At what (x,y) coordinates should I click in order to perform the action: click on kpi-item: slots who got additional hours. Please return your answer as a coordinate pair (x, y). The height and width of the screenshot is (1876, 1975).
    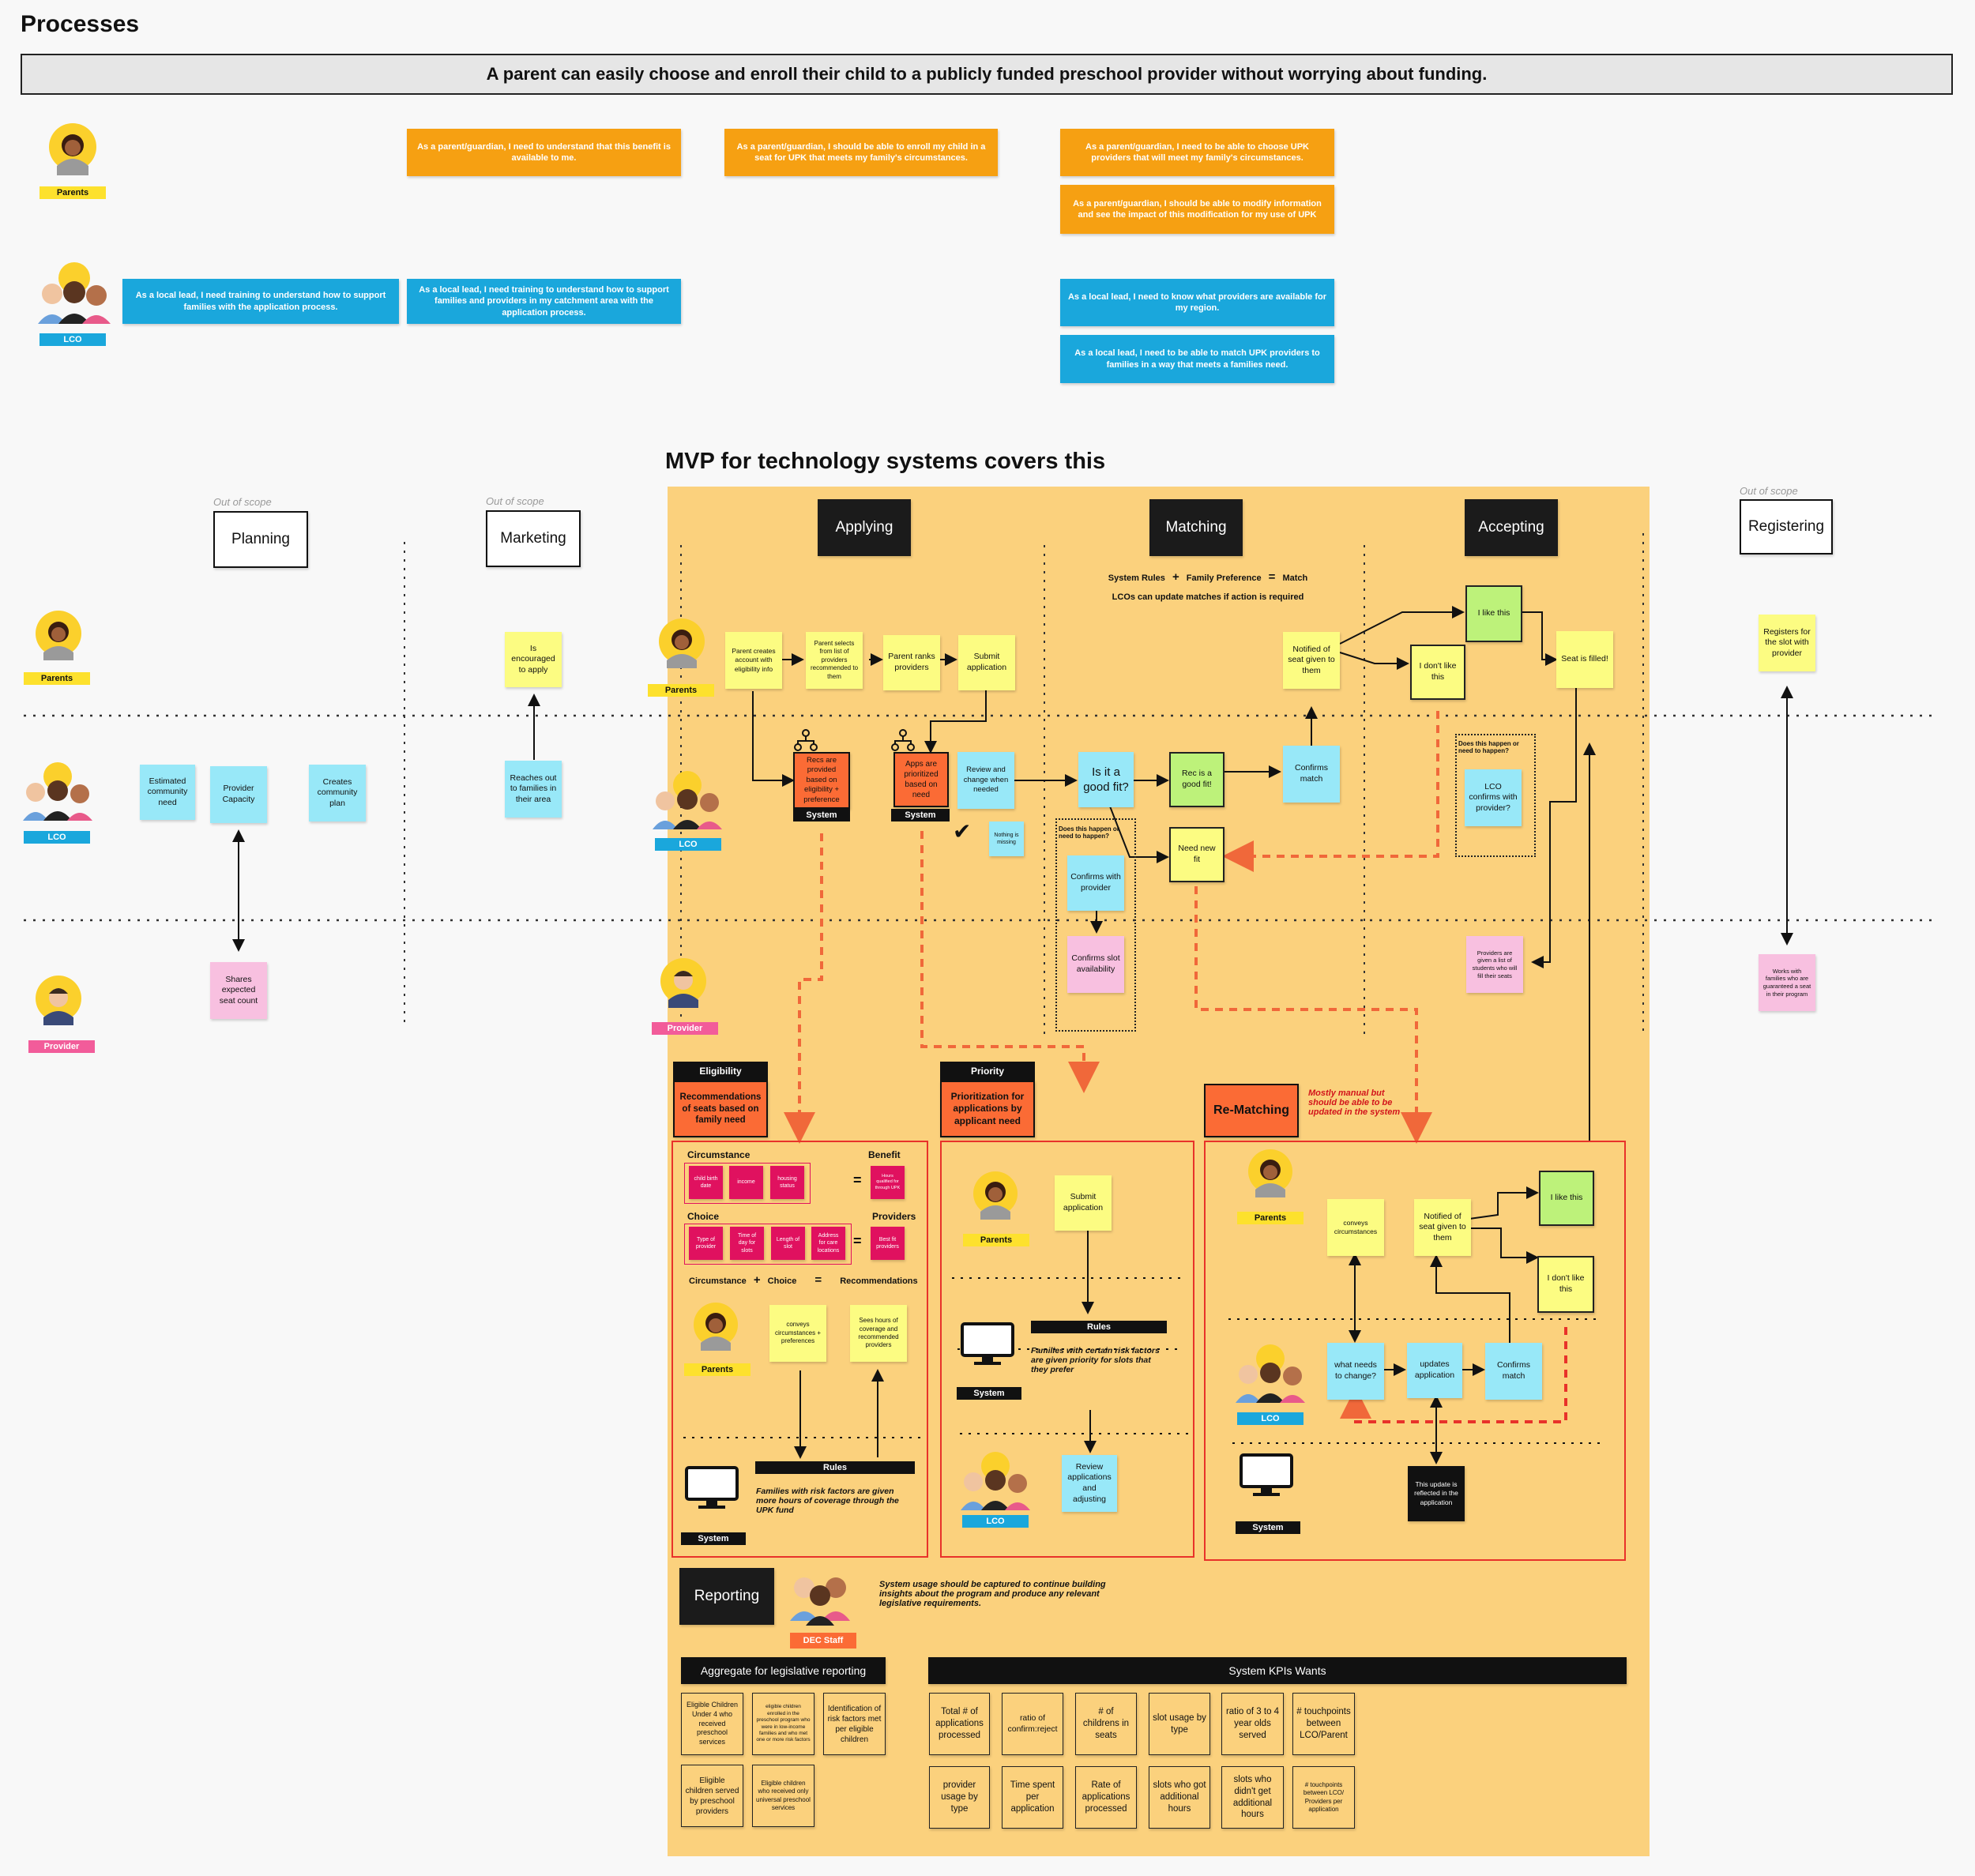
    Looking at the image, I should click on (1180, 1797).